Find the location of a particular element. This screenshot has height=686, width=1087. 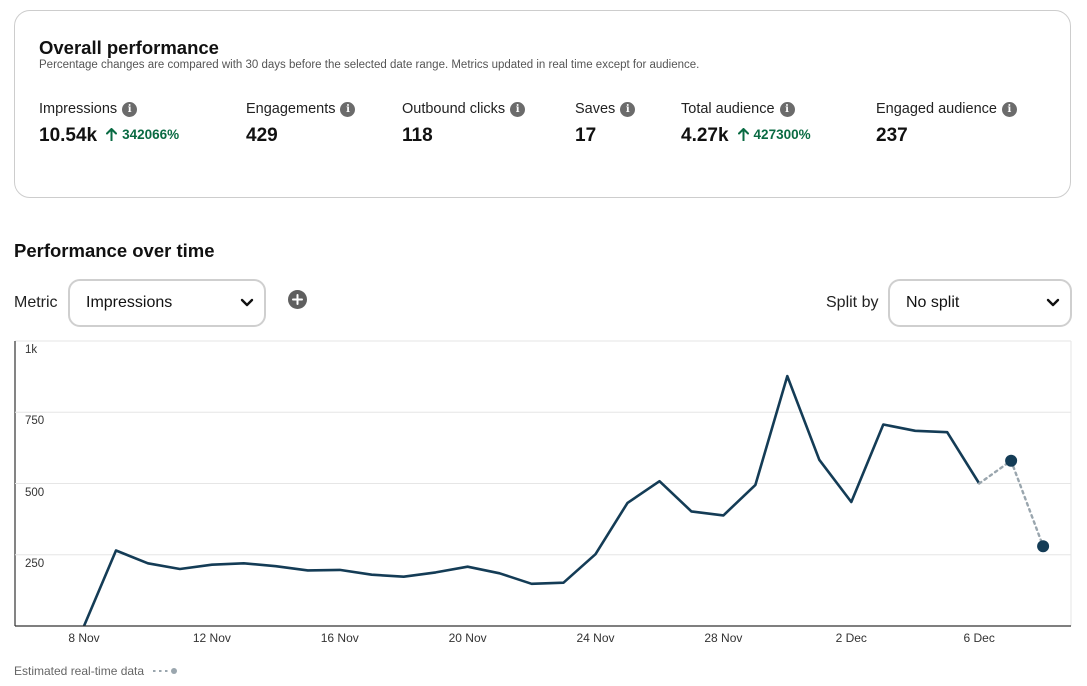

metric-label: Impressions is located at coordinates (78, 109).